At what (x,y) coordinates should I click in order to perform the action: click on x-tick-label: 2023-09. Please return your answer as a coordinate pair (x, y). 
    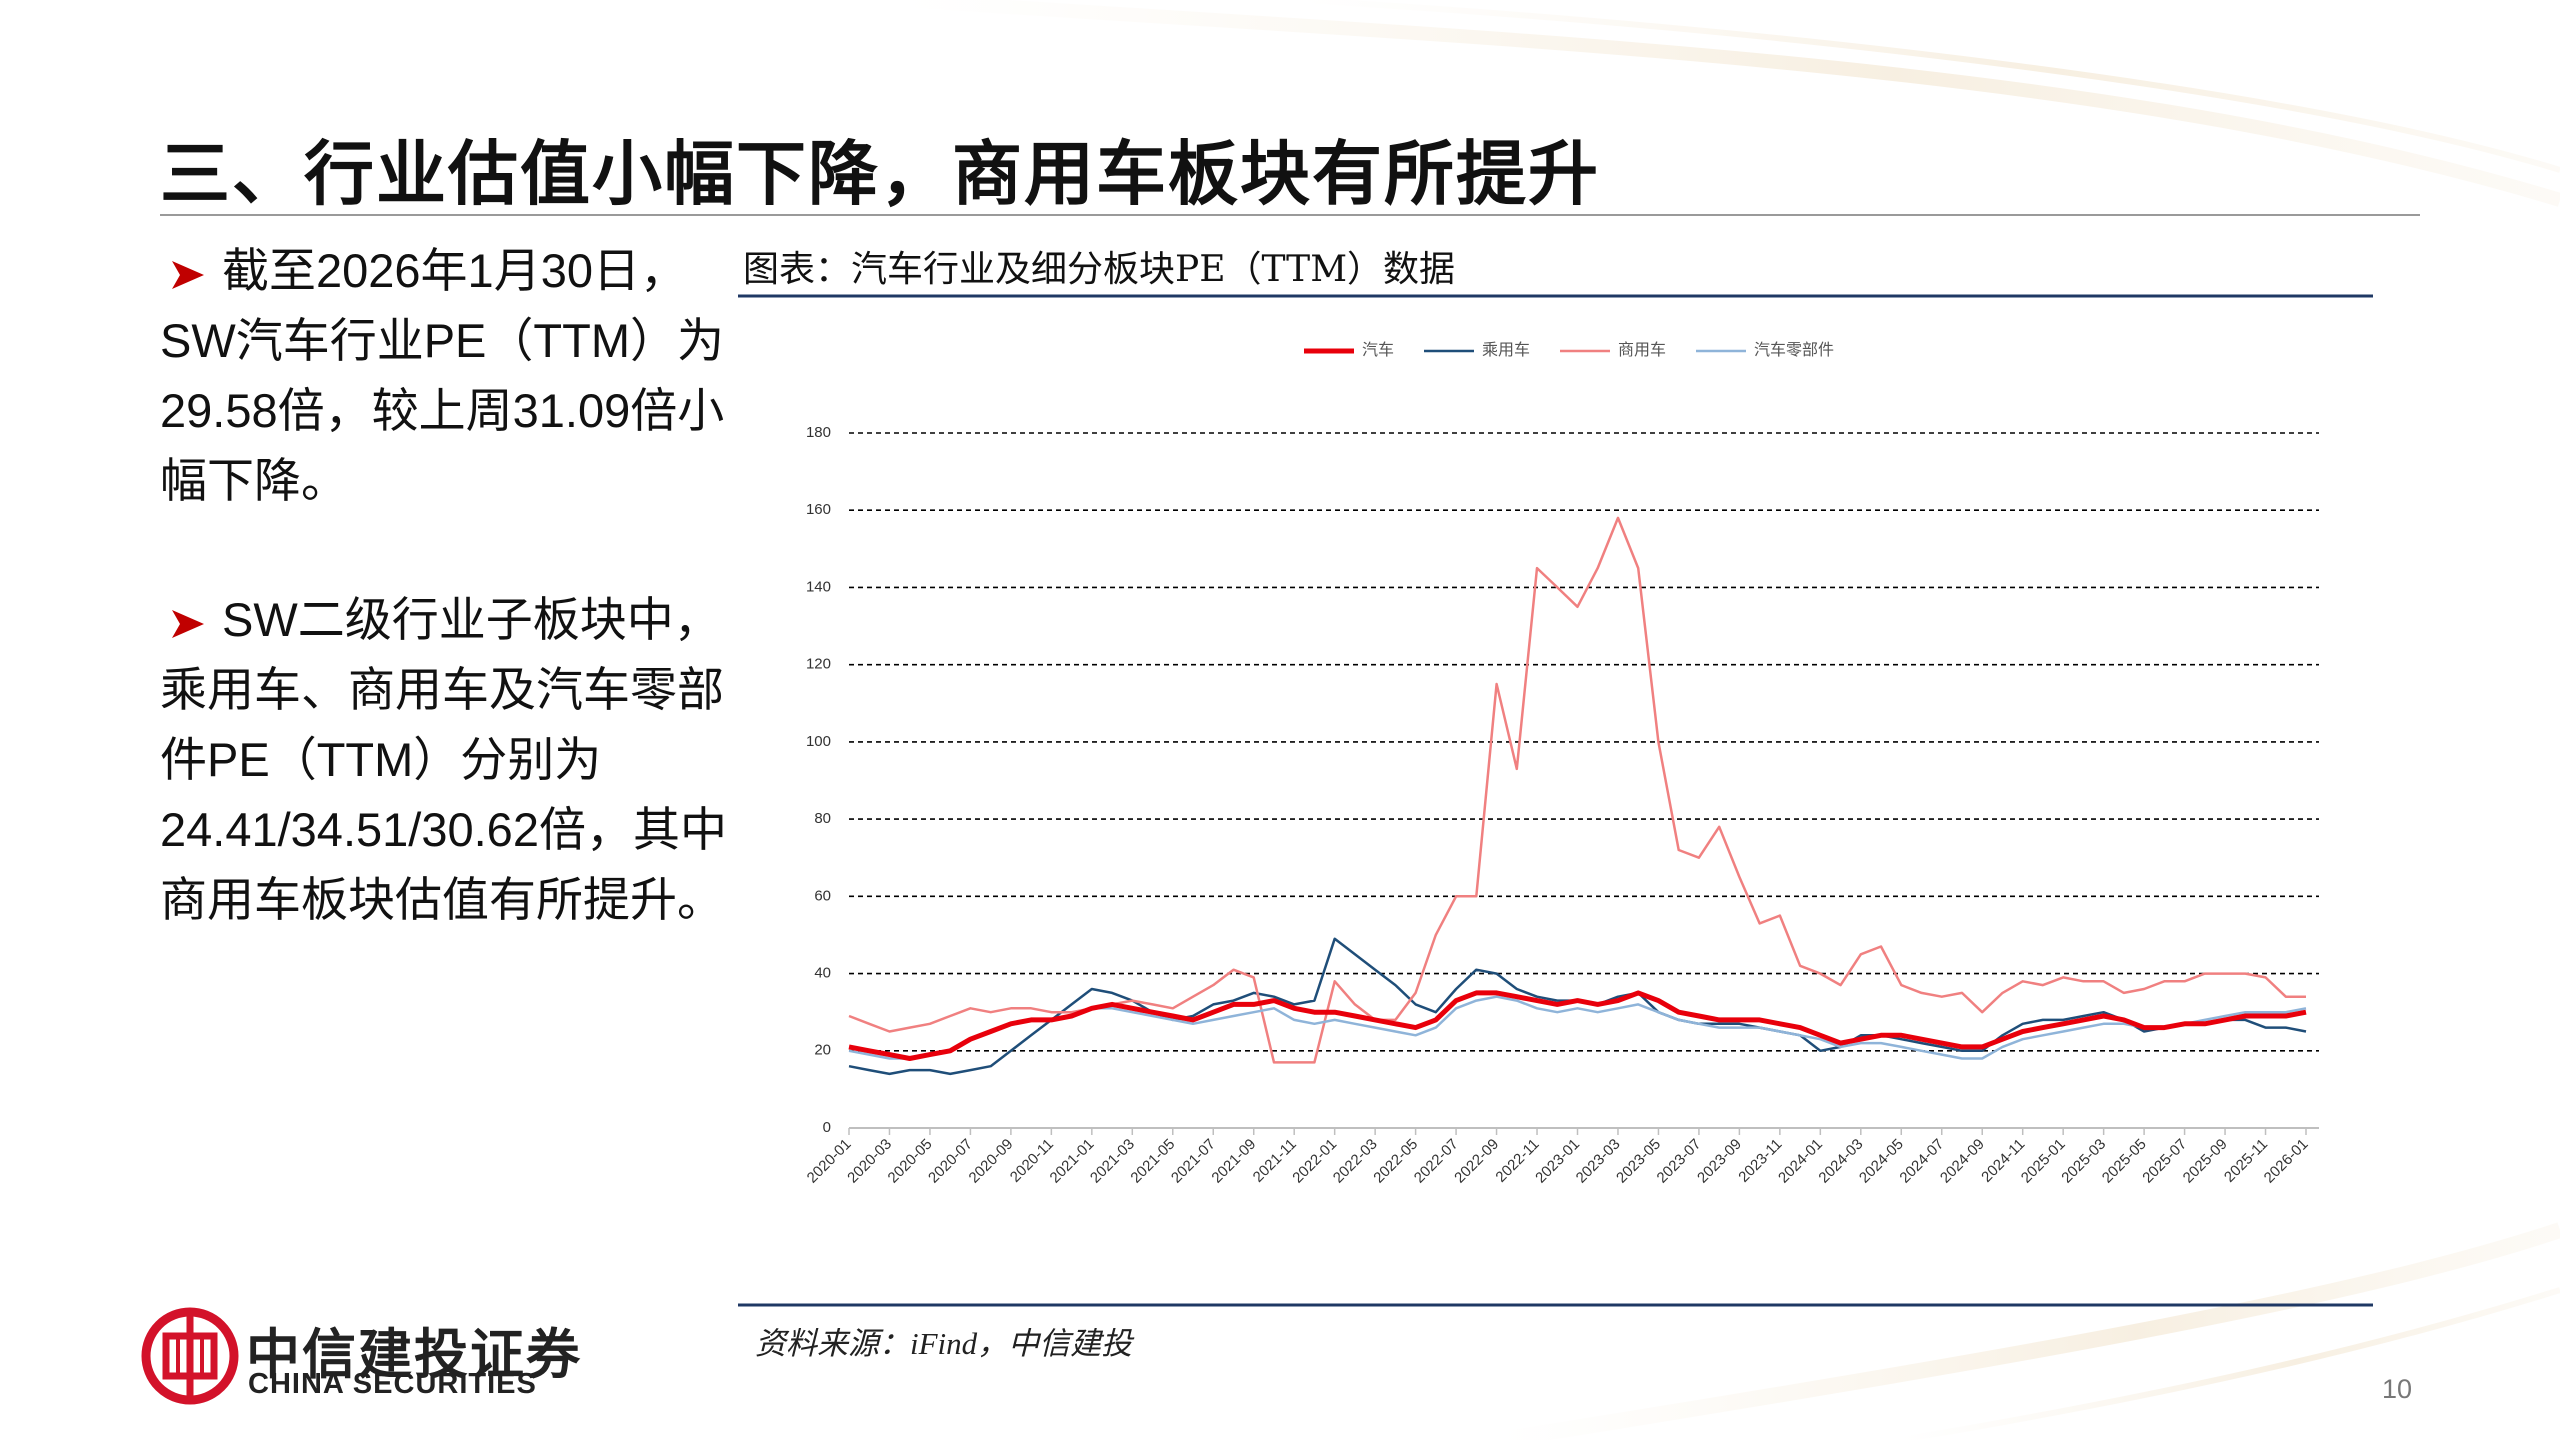
    Looking at the image, I should click on (1719, 1161).